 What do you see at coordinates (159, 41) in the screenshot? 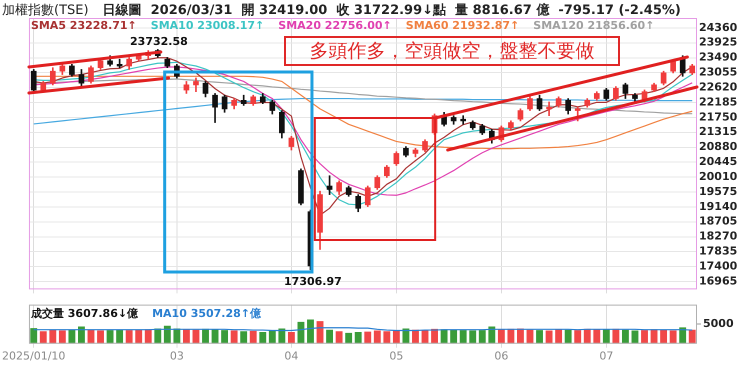
I see `annotation: 23732.58` at bounding box center [159, 41].